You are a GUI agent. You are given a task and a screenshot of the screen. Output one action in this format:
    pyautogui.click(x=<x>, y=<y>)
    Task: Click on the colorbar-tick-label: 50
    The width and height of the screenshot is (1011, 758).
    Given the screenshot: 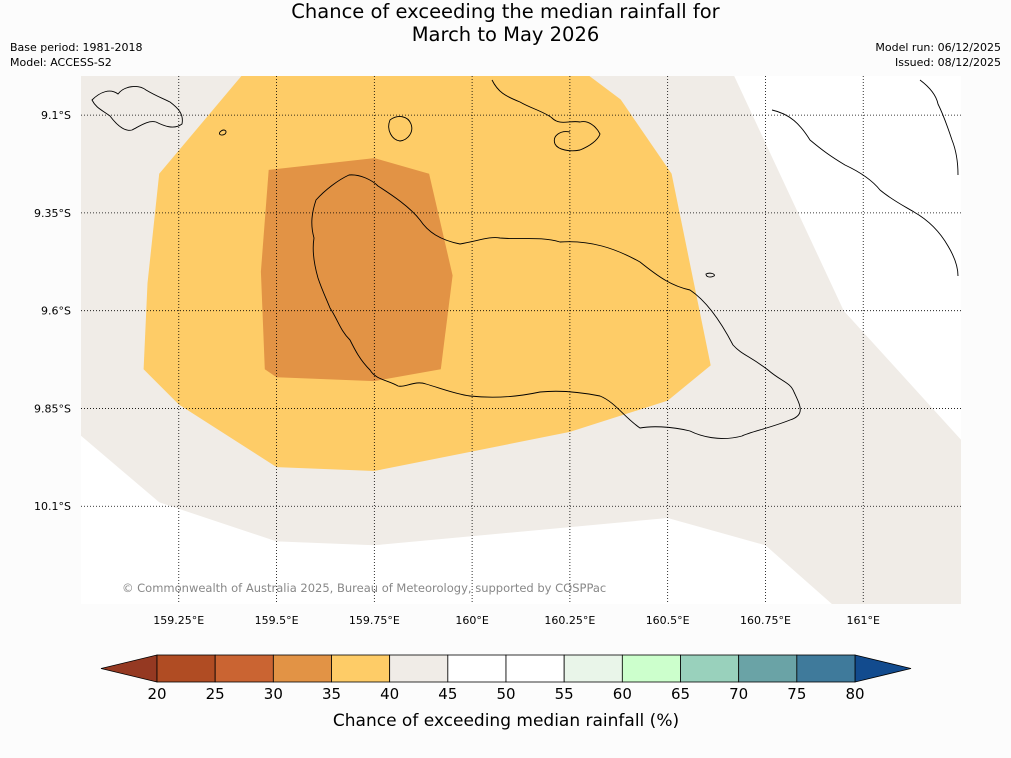 What is the action you would take?
    pyautogui.click(x=505, y=694)
    